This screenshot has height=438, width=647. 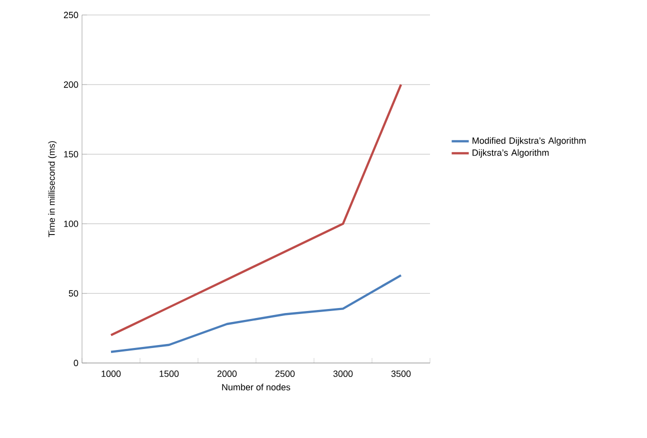 I want to click on line-series, so click(x=256, y=313).